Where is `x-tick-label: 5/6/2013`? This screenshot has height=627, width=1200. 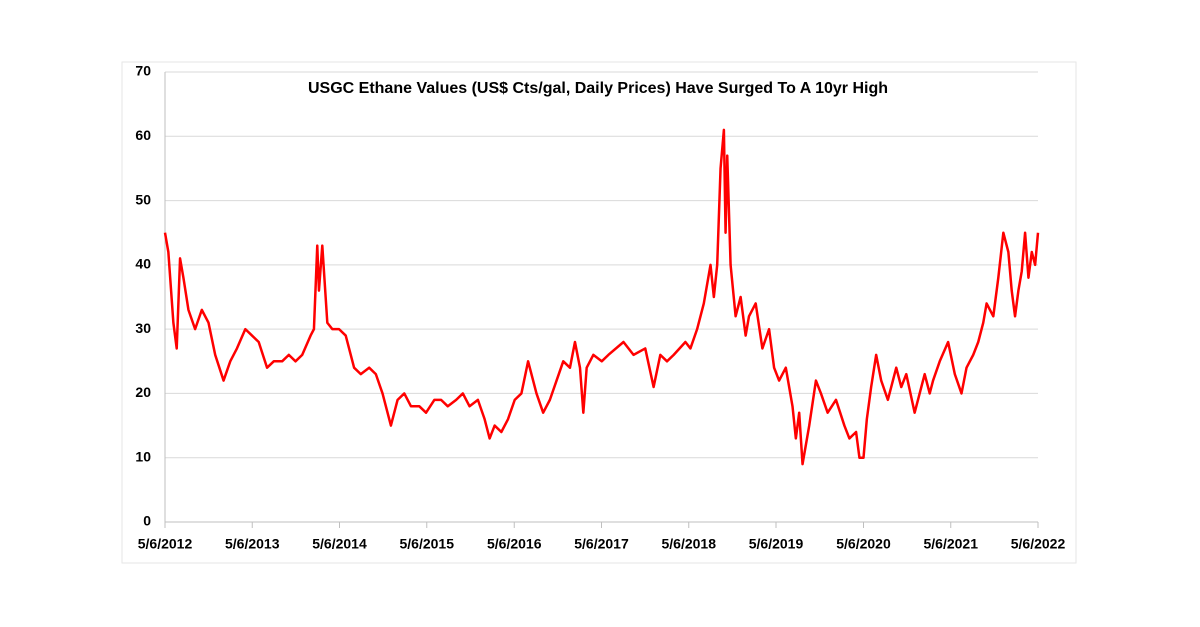
x-tick-label: 5/6/2013 is located at coordinates (252, 544).